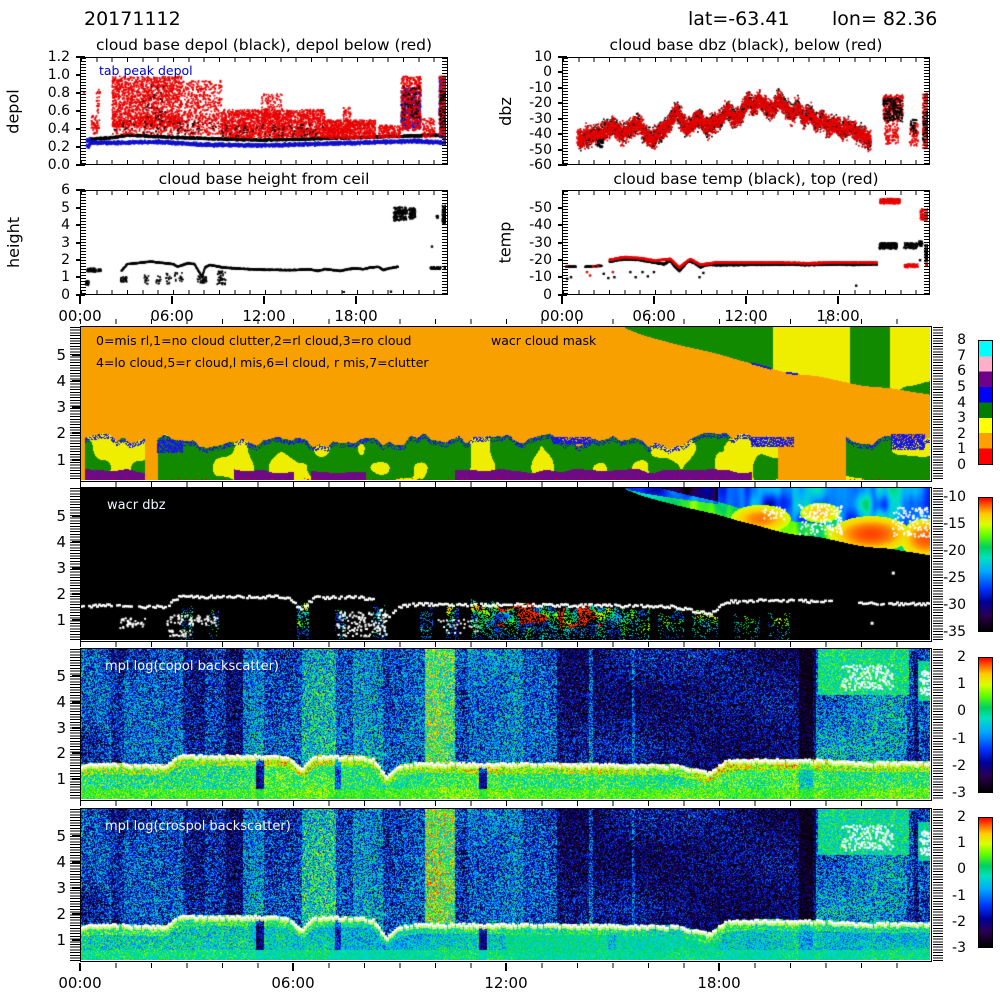  I want to click on copol-colorbar, so click(985, 725).